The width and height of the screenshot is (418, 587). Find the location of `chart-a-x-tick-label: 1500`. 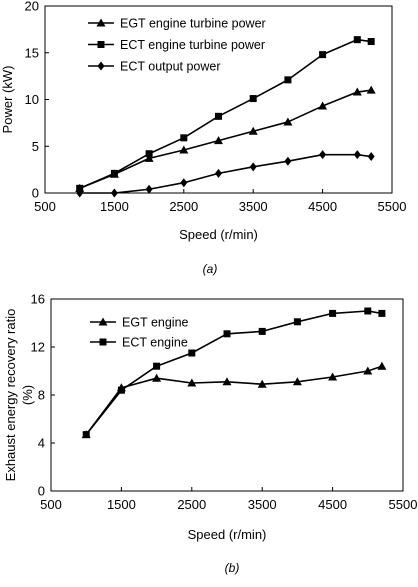

chart-a-x-tick-label: 1500 is located at coordinates (114, 206).